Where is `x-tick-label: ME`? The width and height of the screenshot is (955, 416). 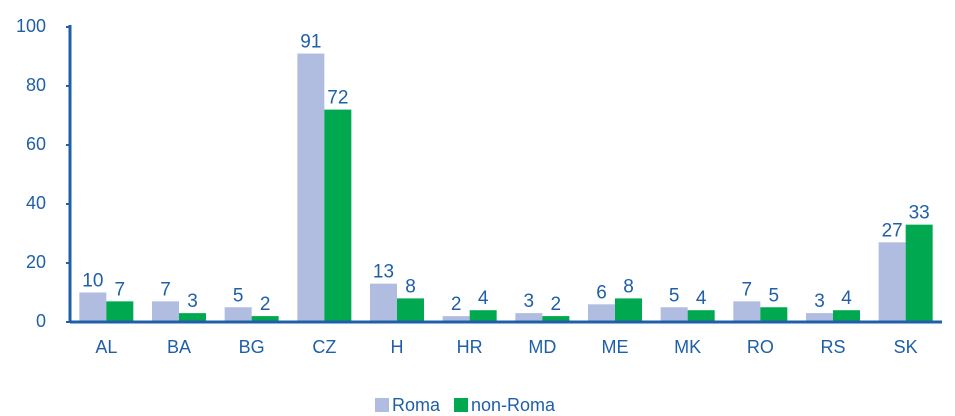 x-tick-label: ME is located at coordinates (615, 347).